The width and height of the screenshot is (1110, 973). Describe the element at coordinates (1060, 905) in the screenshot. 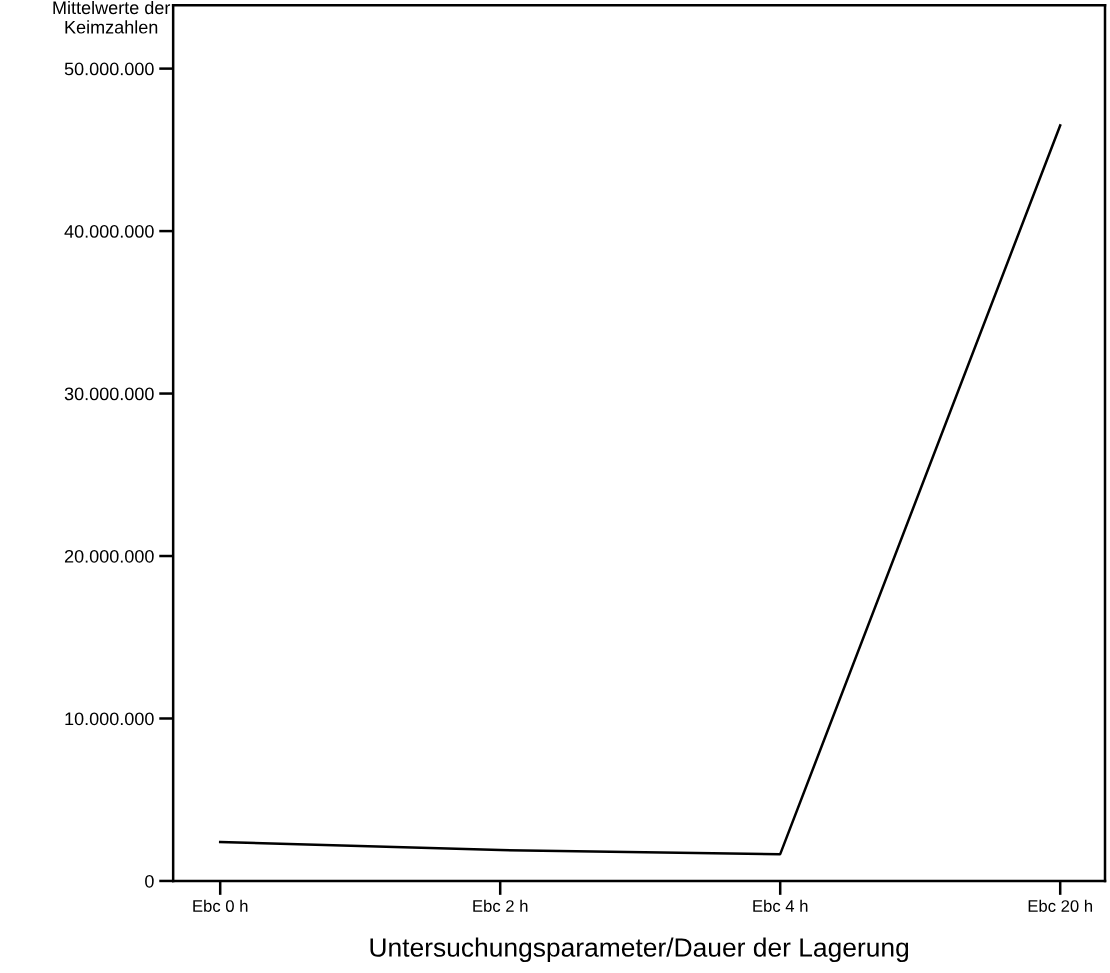

I see `x-tick-label: Ebc 20 h` at that location.